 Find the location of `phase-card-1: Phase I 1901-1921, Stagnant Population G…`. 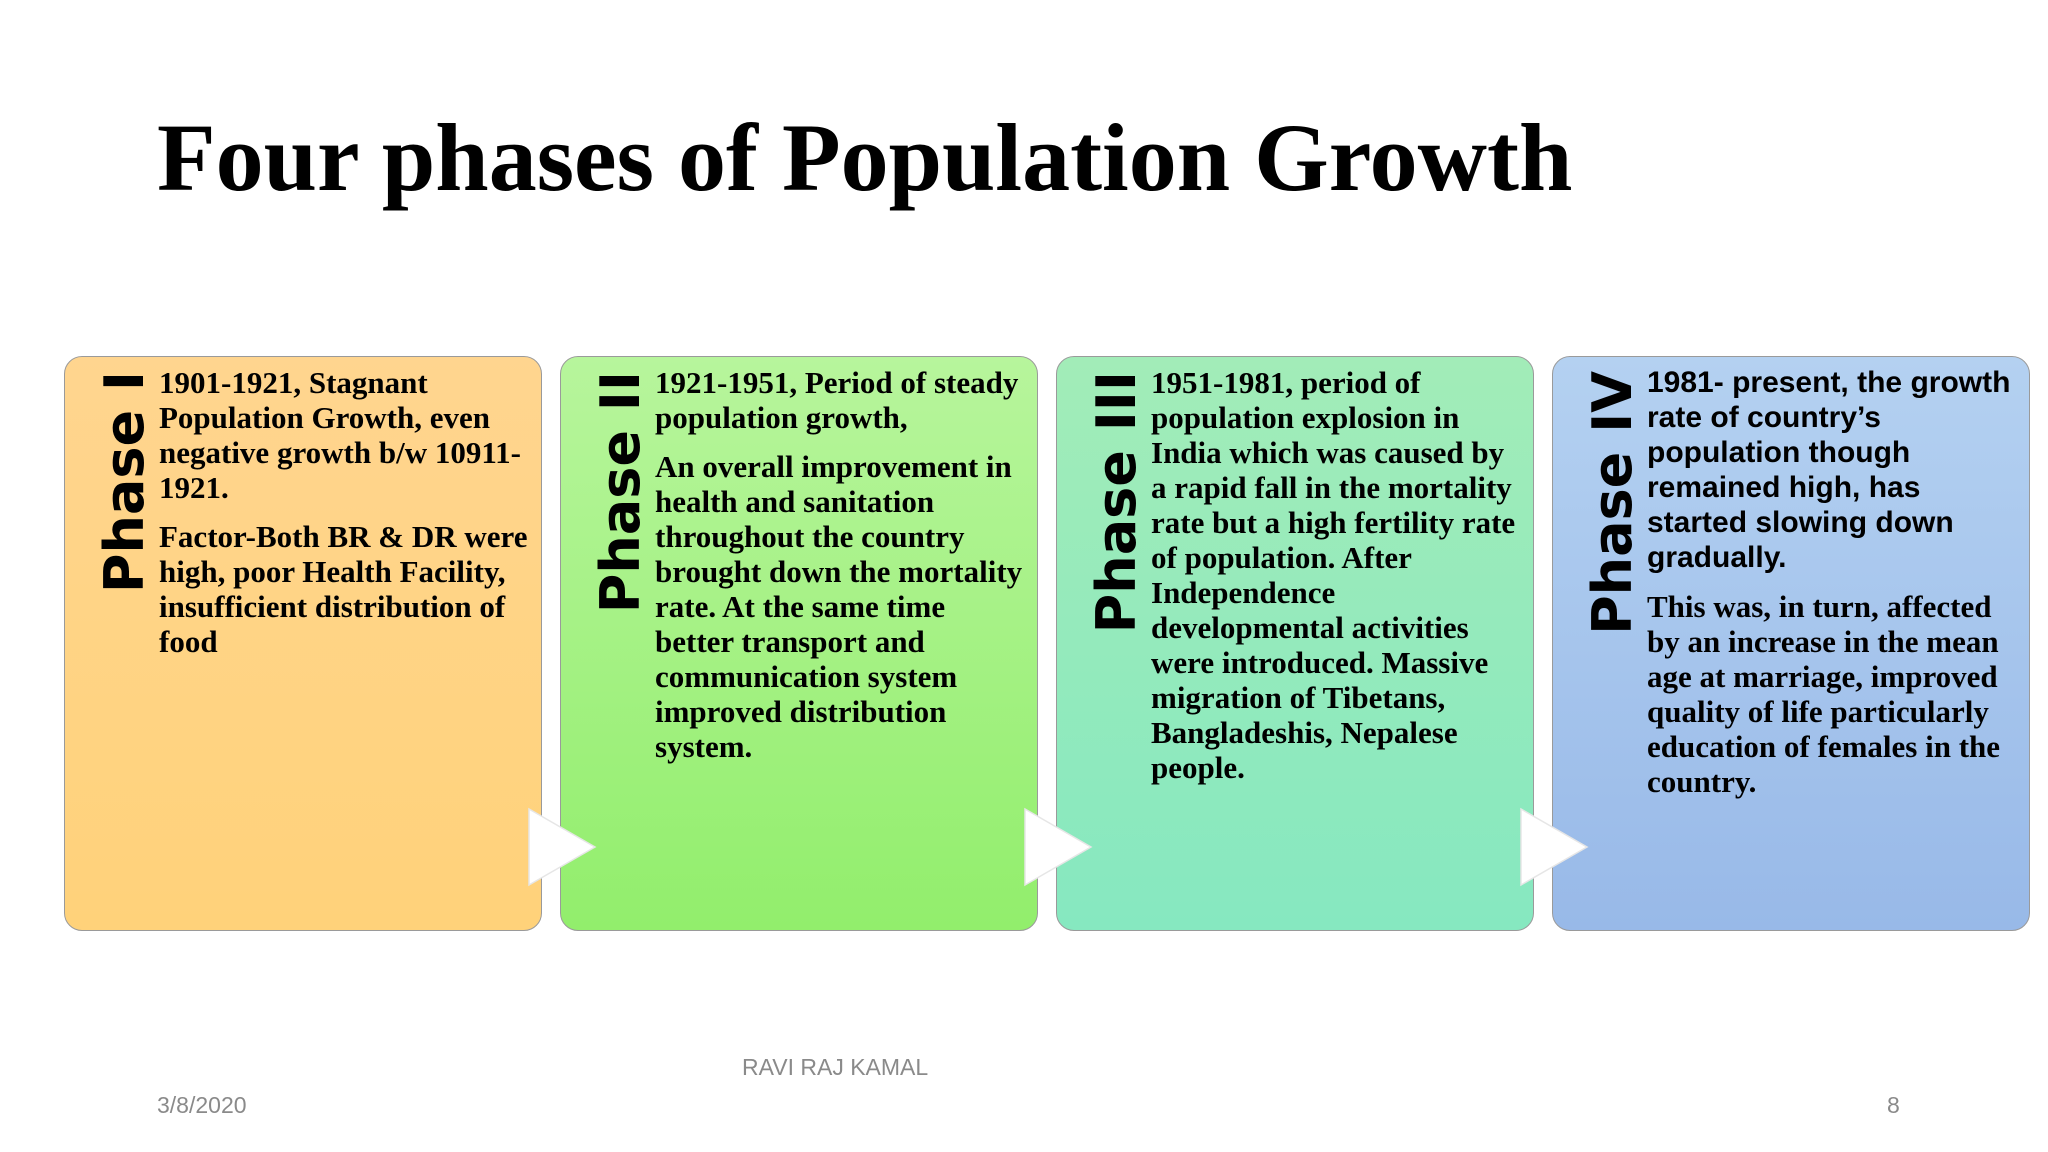

phase-card-1: Phase I 1901-1921, Stagnant Population G… is located at coordinates (303, 643).